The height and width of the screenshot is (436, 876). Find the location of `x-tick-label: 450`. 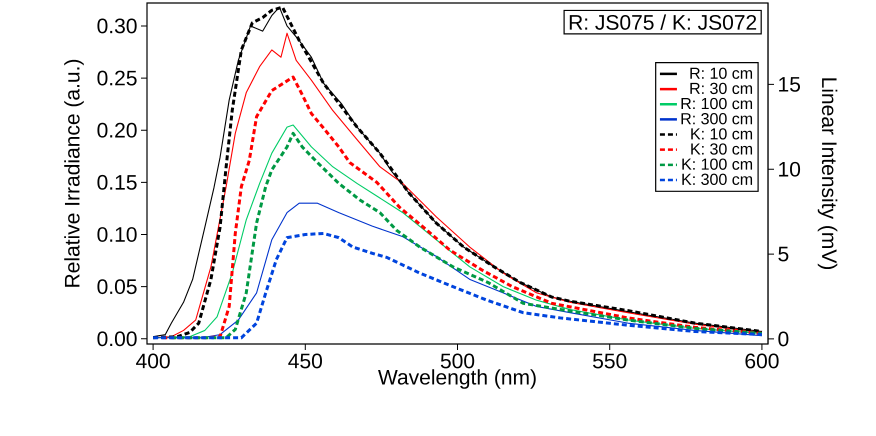

x-tick-label: 450 is located at coordinates (305, 361).